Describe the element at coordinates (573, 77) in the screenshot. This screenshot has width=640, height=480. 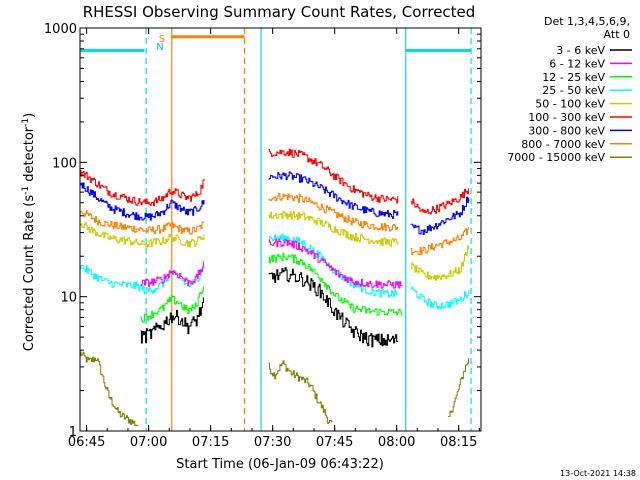
I see `legend-label-2: 12 - 25 keV` at that location.